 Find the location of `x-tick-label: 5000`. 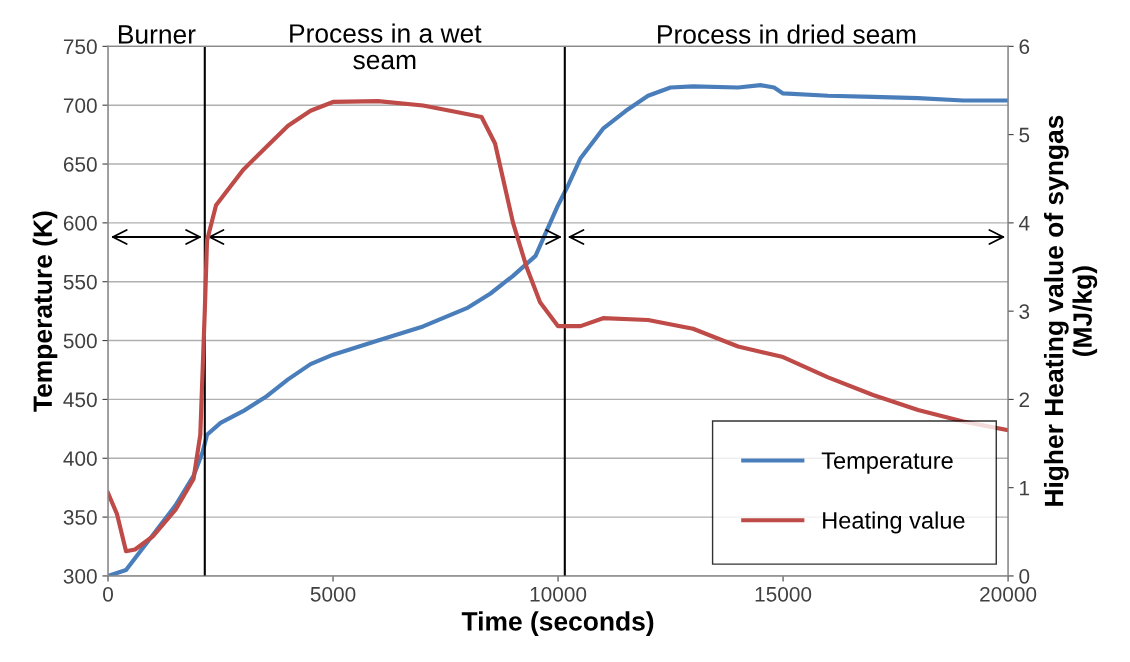

x-tick-label: 5000 is located at coordinates (333, 594).